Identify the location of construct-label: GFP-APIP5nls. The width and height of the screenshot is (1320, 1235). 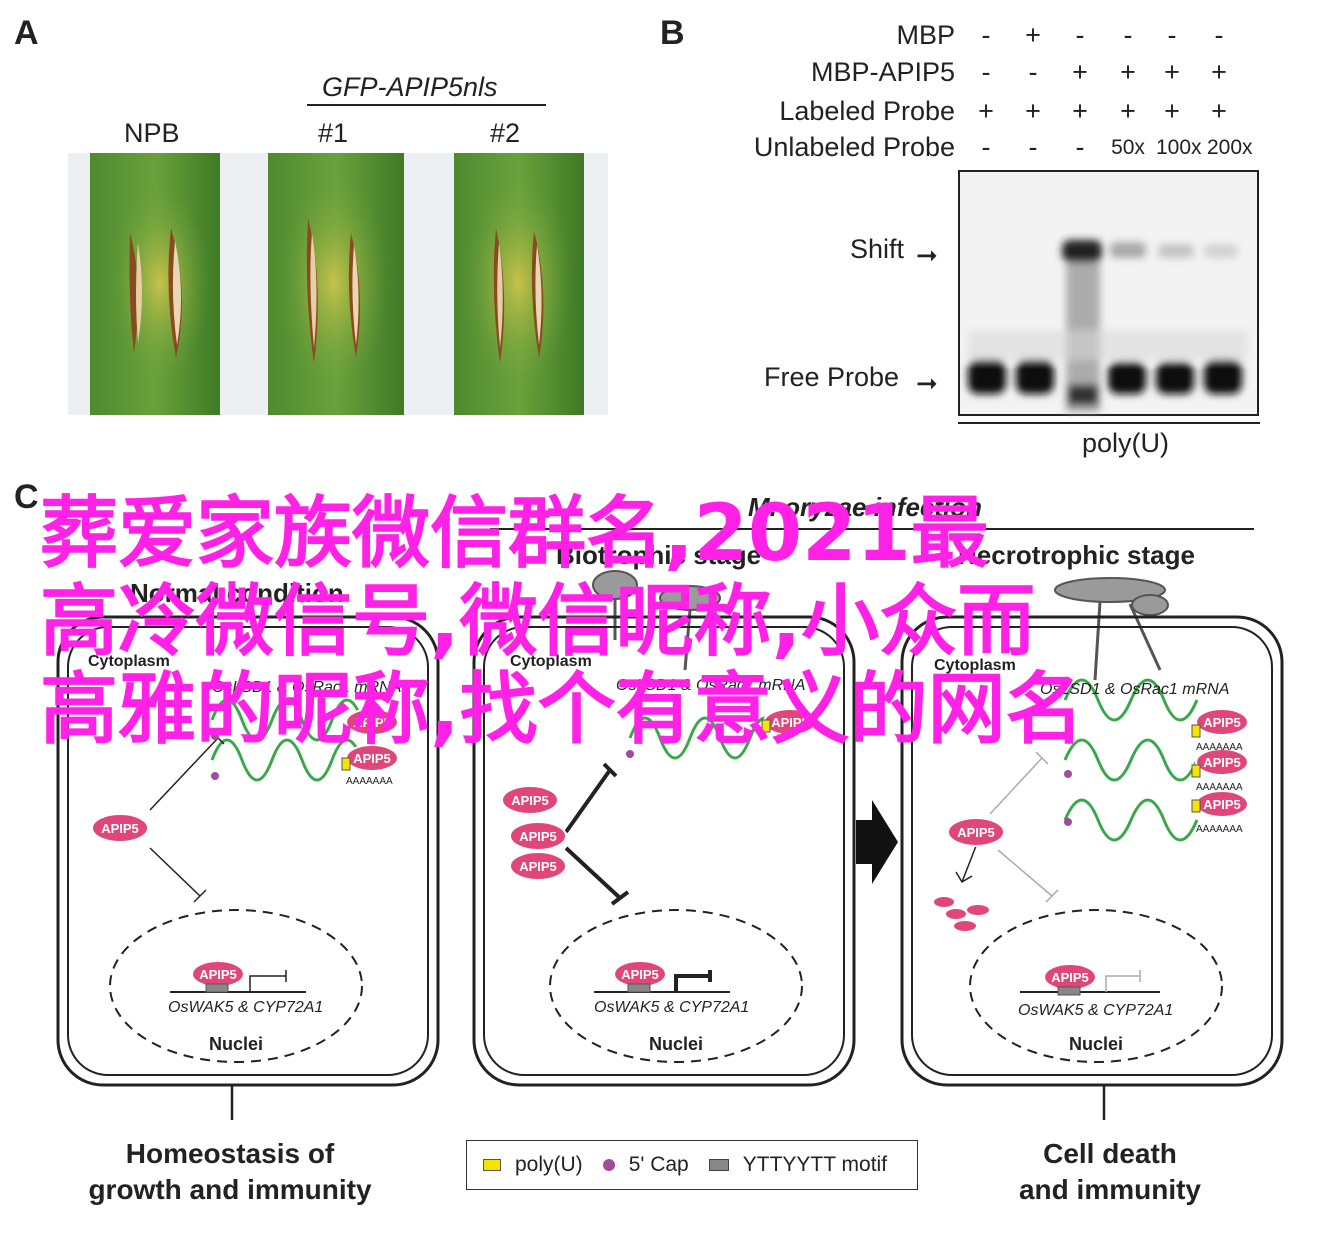
(410, 87).